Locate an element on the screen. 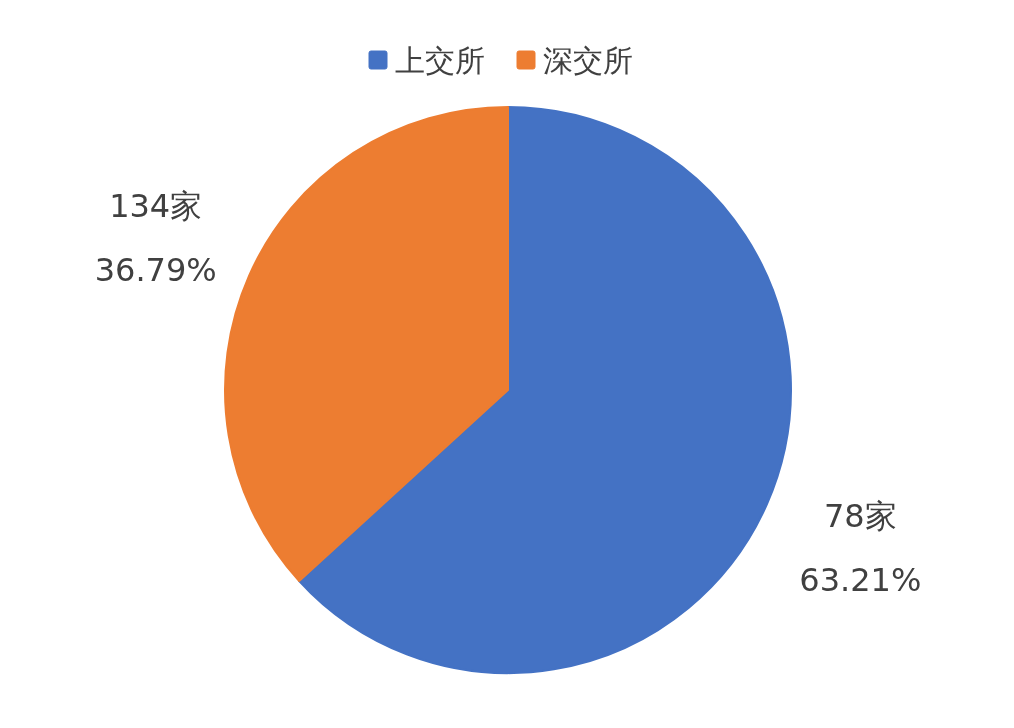 This screenshot has width=1014, height=728. legend-label: 深交所 is located at coordinates (588, 60).